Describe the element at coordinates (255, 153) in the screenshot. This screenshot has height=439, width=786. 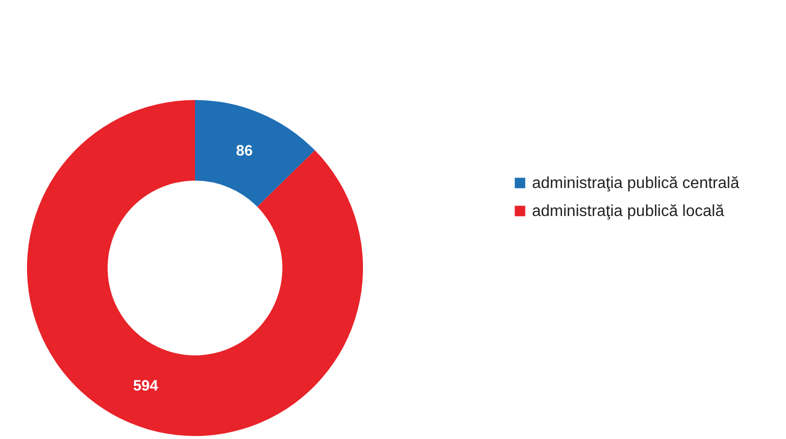
I see `donut-slice` at that location.